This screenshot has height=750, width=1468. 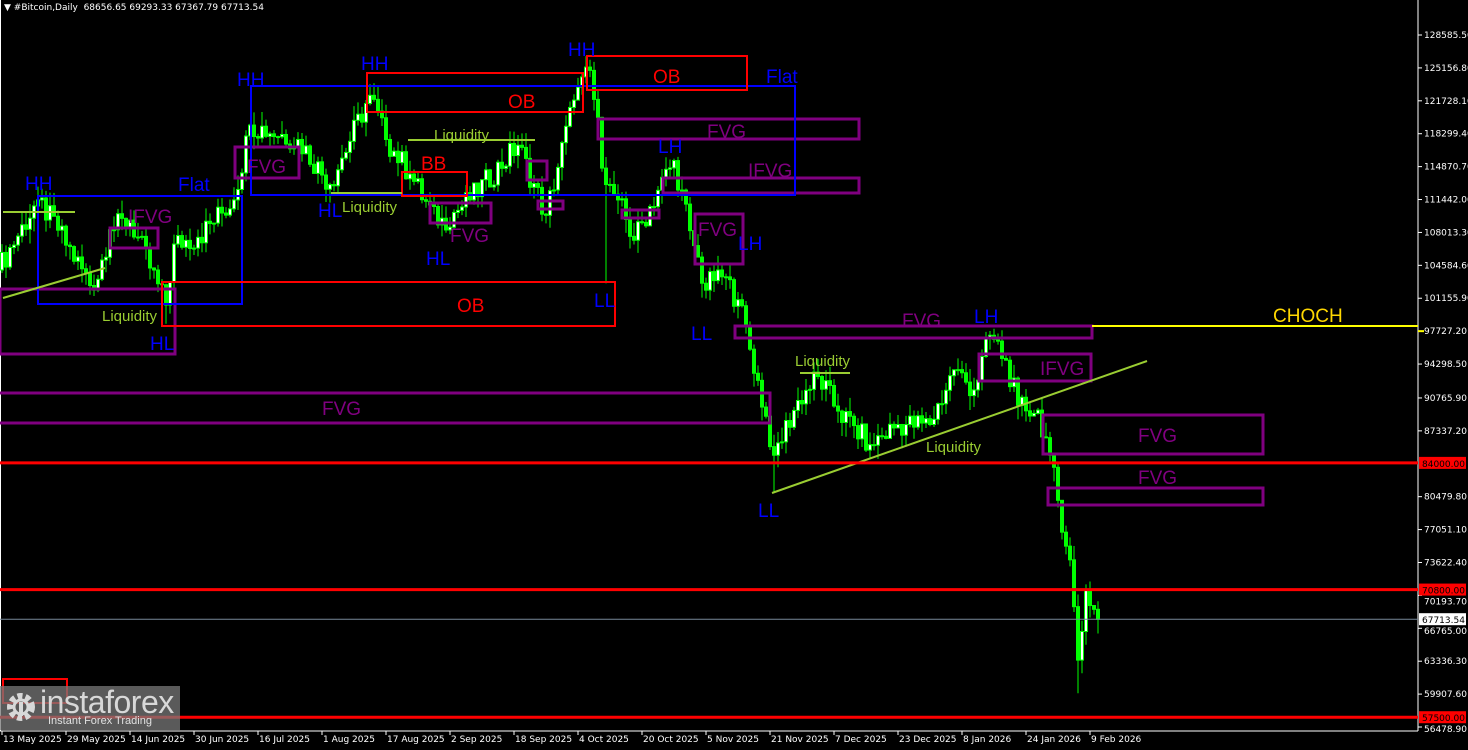 What do you see at coordinates (1446, 36) in the screenshot?
I see `price-tick-label: 128585.50` at bounding box center [1446, 36].